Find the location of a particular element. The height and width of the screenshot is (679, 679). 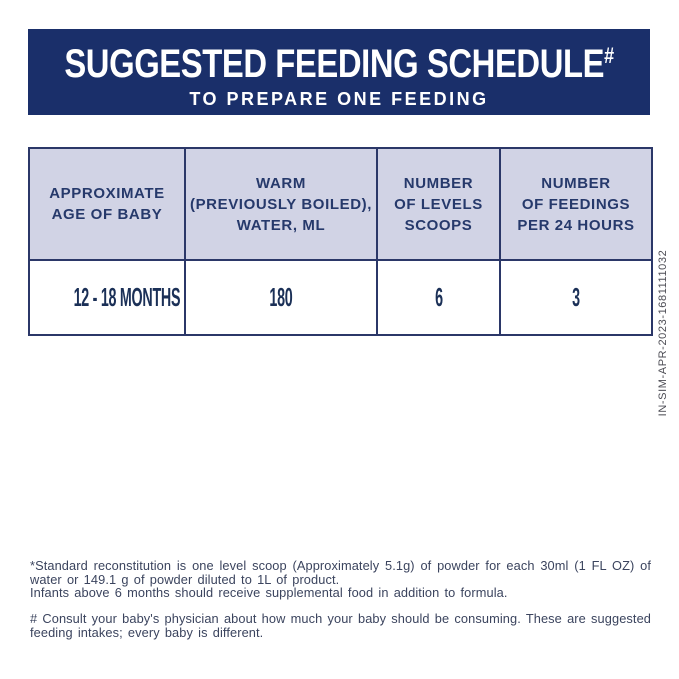

page-title: SUGGESTED FEEDING SCHEDULE# is located at coordinates (339, 60).